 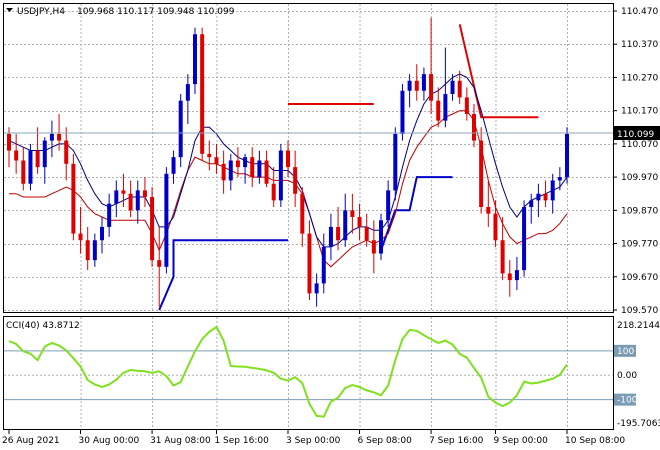 I want to click on cci-axis-label: 0.00, so click(x=627, y=376).